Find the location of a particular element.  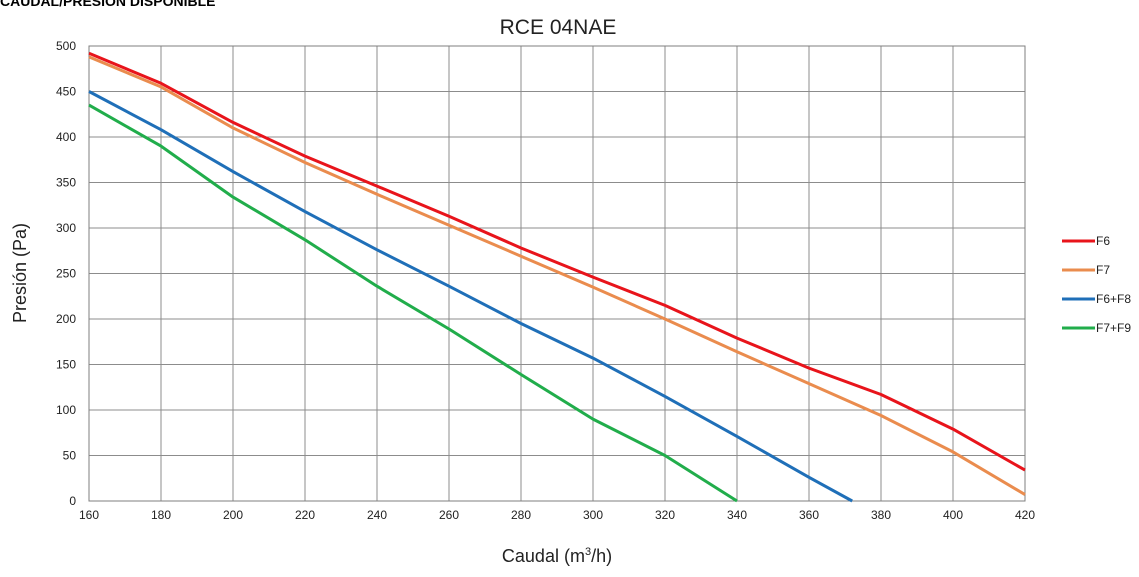

x-tick-label: 380 is located at coordinates (881, 515).